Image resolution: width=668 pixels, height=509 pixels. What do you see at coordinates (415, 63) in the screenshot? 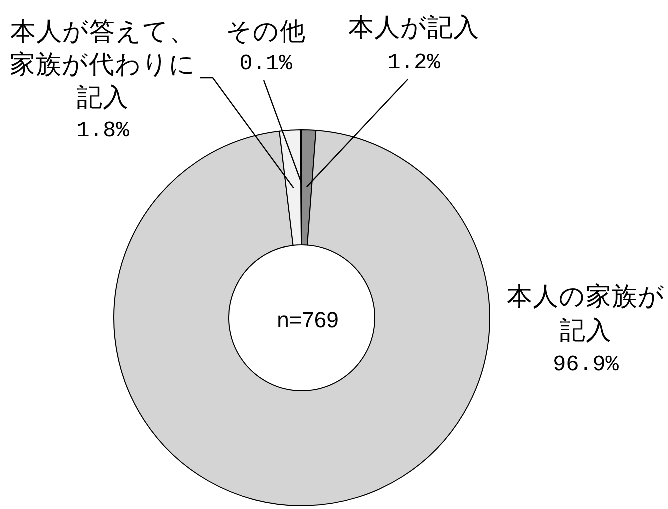
I see `data-label: 1.2%` at bounding box center [415, 63].